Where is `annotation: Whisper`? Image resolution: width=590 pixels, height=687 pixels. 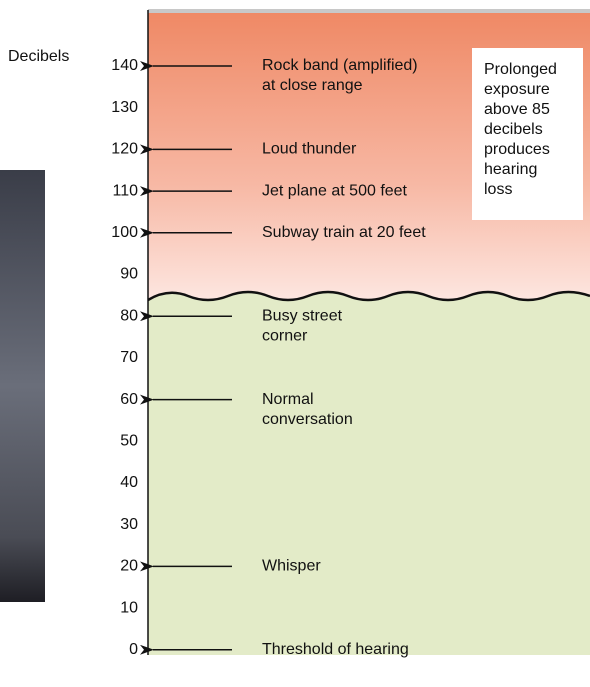 annotation: Whisper is located at coordinates (291, 566).